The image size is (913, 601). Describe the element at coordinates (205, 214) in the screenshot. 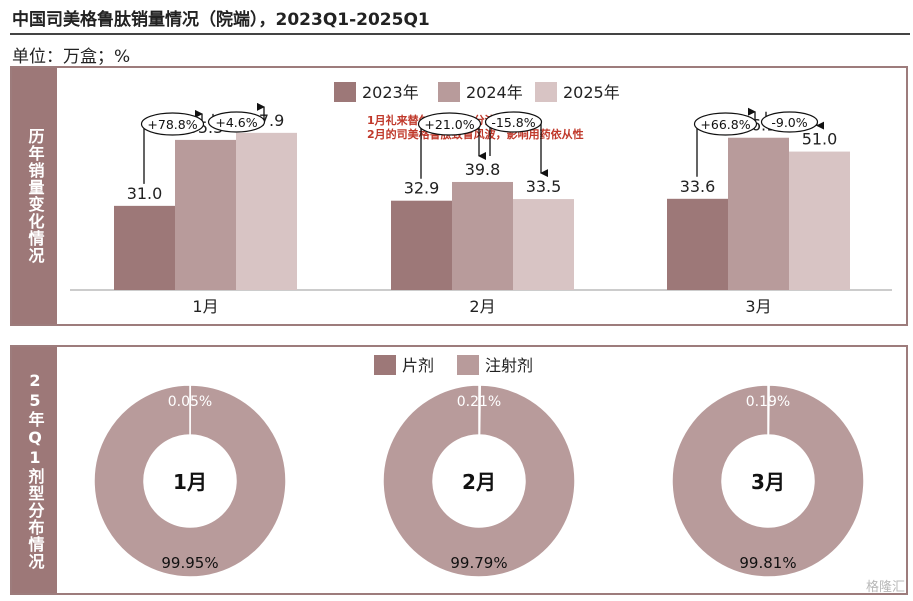

I see `bar-1月-2024年` at that location.